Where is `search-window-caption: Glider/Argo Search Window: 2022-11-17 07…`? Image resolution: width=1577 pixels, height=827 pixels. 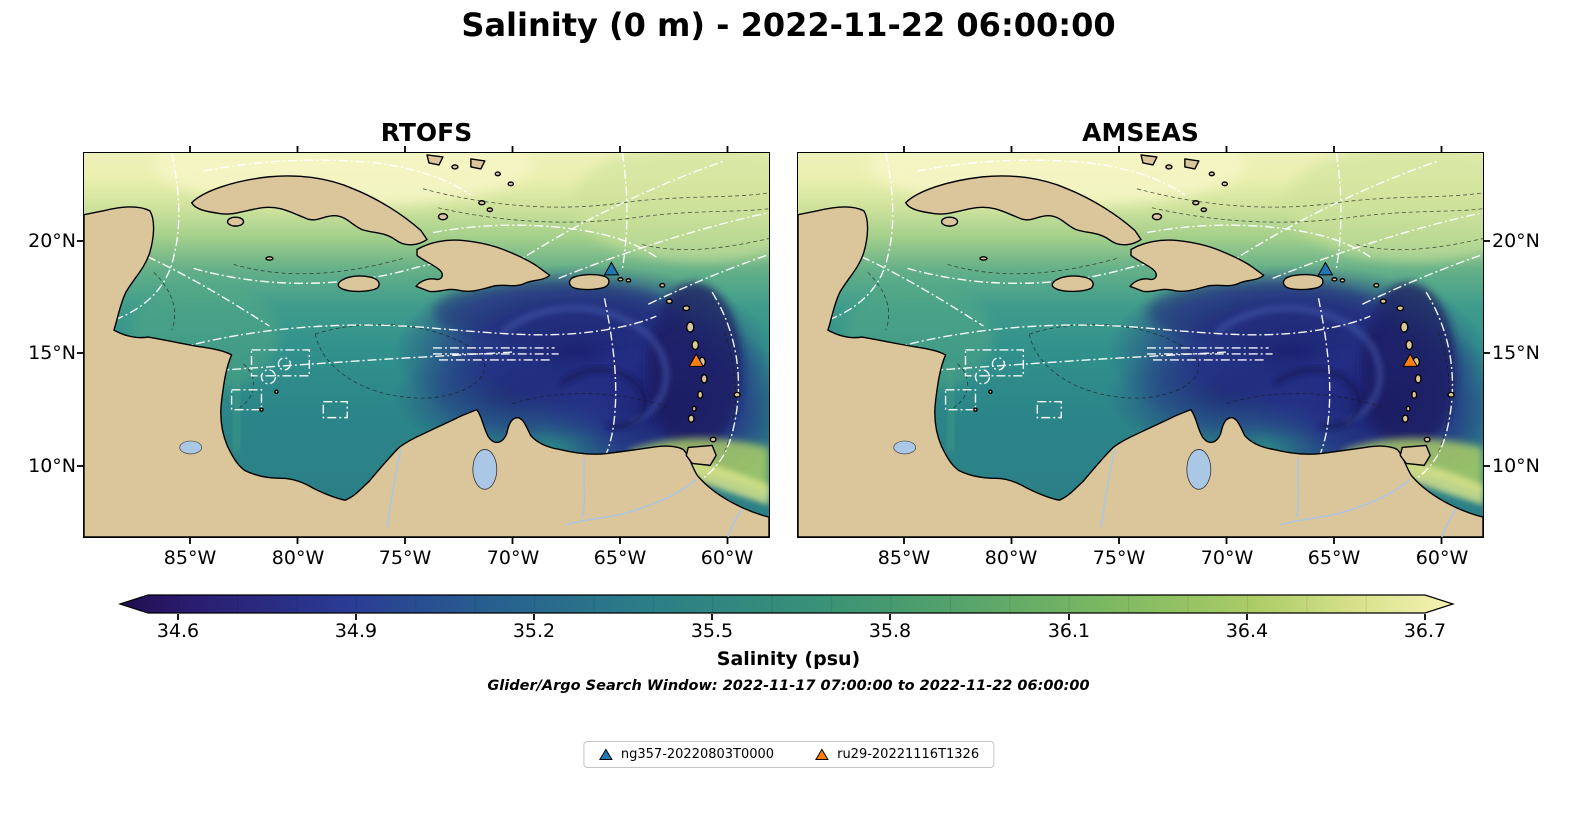
search-window-caption: Glider/Argo Search Window: 2022-11-17 07… is located at coordinates (788, 686).